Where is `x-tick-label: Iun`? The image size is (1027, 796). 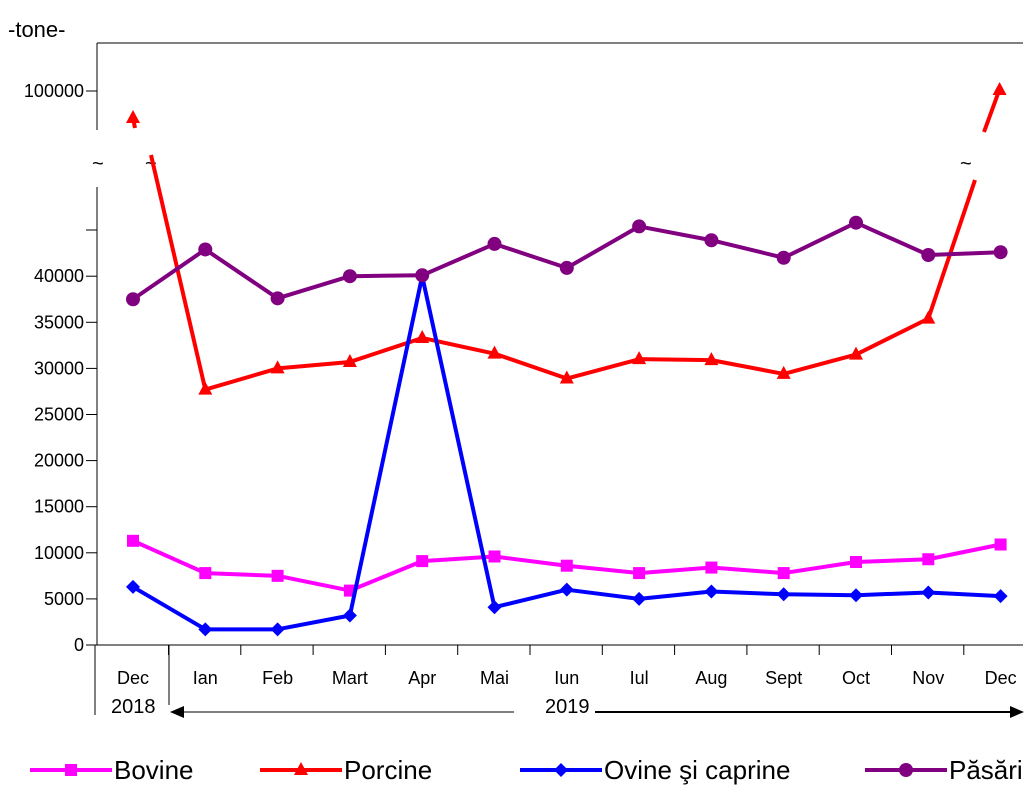
x-tick-label: Iun is located at coordinates (566, 678).